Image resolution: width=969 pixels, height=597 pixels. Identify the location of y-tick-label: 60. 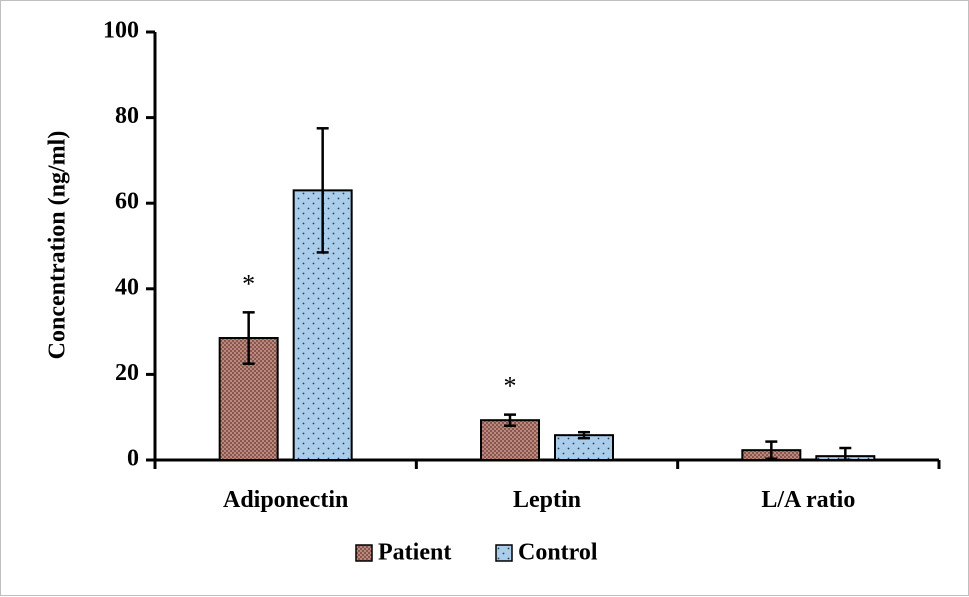
(127, 202).